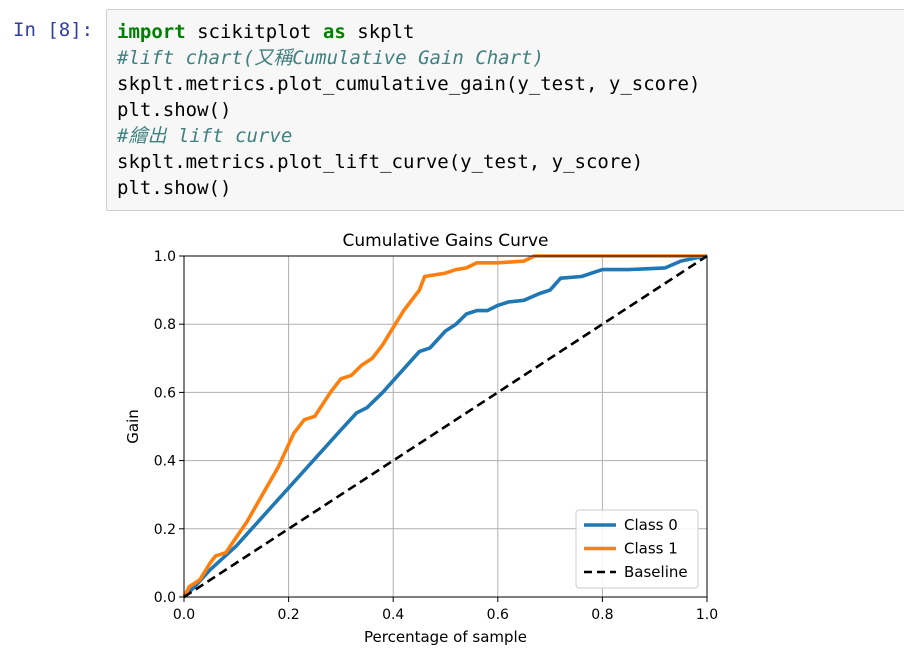  Describe the element at coordinates (165, 325) in the screenshot. I see `y-tick-label: 0.8` at that location.